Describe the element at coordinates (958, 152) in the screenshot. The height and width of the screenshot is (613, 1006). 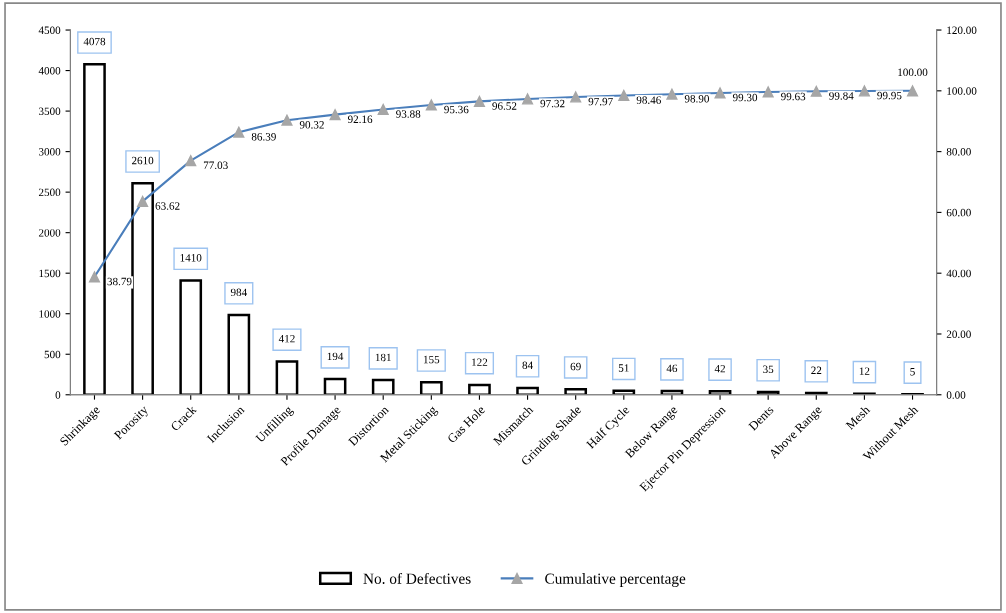
I see `y2-tick-label: 80.00` at that location.